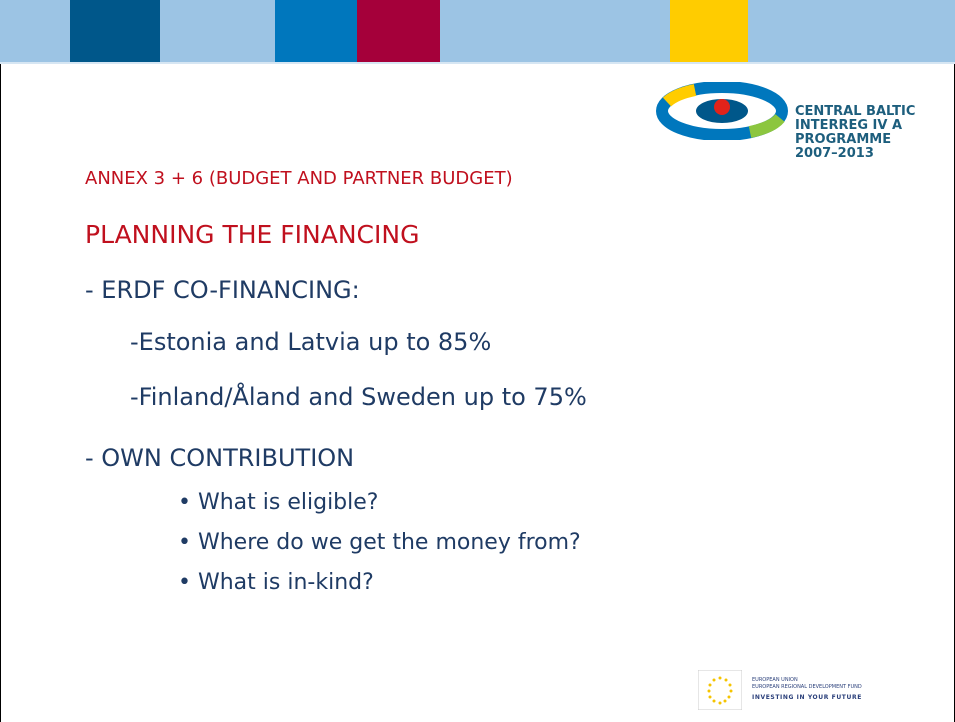 The width and height of the screenshot is (955, 722). I want to click on top-band, so click(477, 32).